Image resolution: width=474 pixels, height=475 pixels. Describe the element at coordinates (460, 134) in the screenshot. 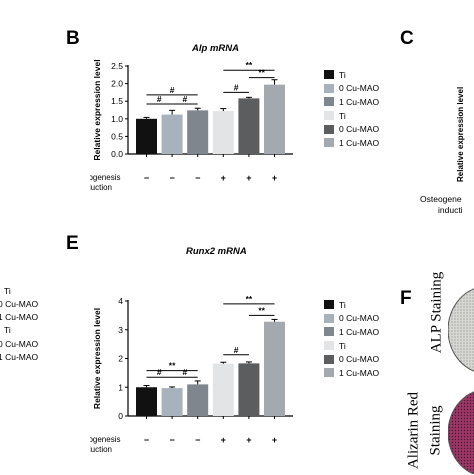

I see `panel-c-ylabel: Relative expression level` at that location.